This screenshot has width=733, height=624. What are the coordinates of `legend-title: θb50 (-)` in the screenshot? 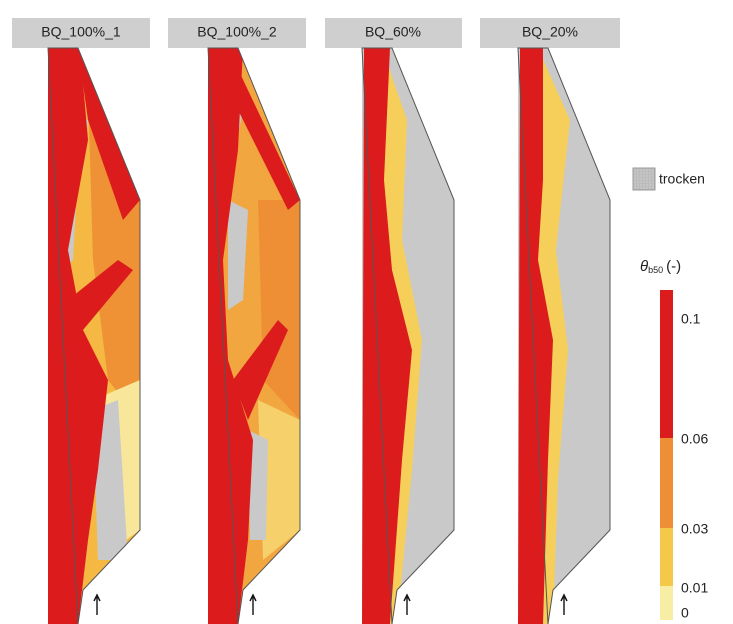 It's located at (660, 266).